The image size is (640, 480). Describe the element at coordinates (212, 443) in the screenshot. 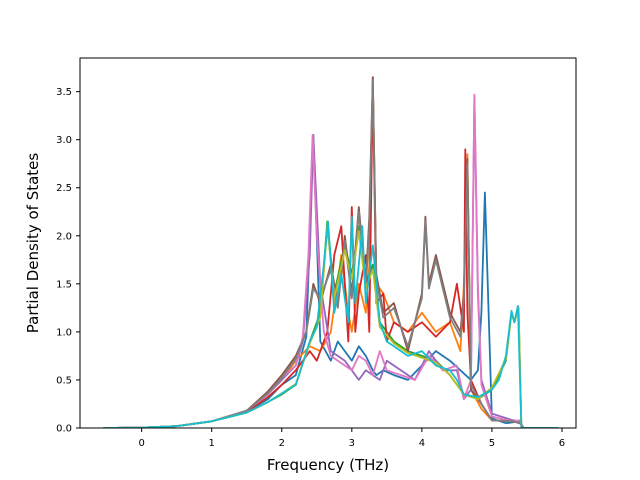

I see `x-tick-label: 1` at that location.